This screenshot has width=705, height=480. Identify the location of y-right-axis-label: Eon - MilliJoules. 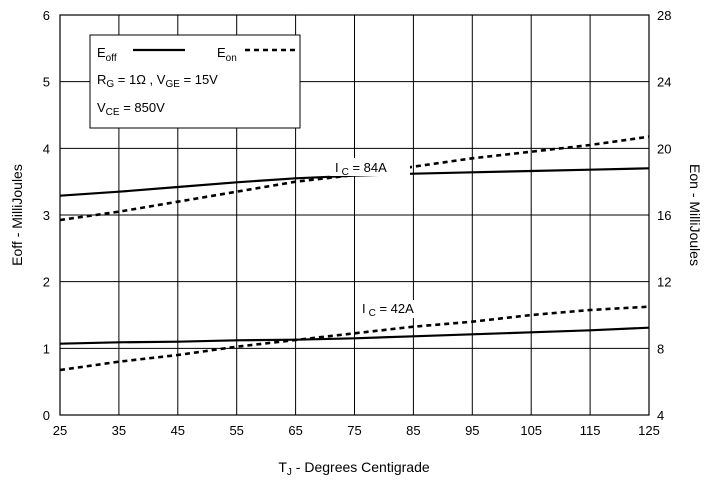
(695, 215).